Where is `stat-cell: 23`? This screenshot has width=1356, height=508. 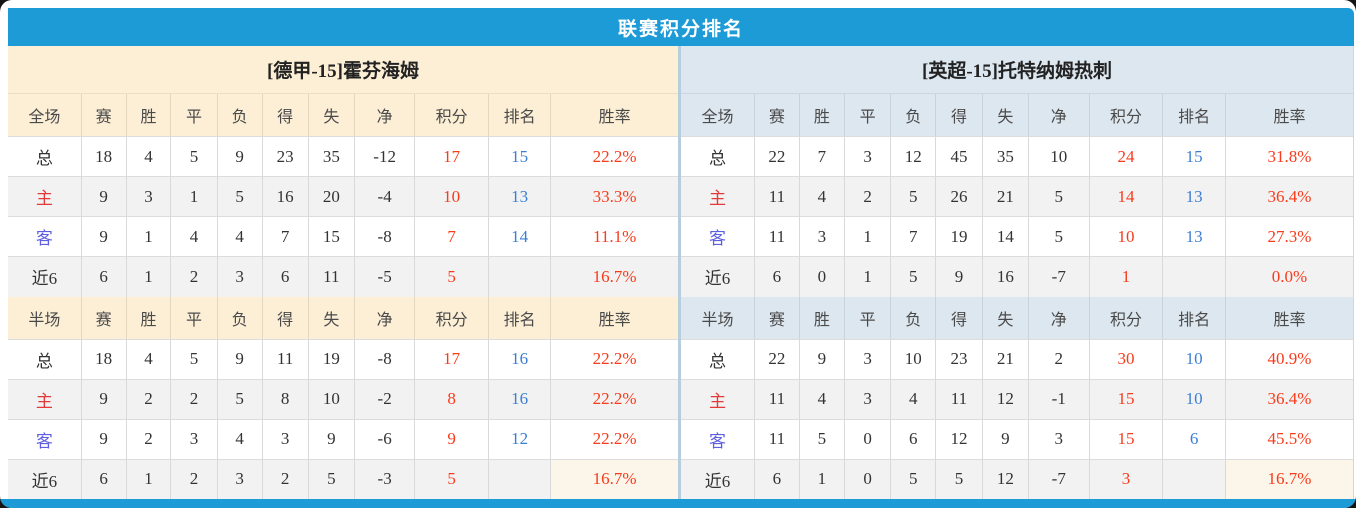 stat-cell: 23 is located at coordinates (285, 156).